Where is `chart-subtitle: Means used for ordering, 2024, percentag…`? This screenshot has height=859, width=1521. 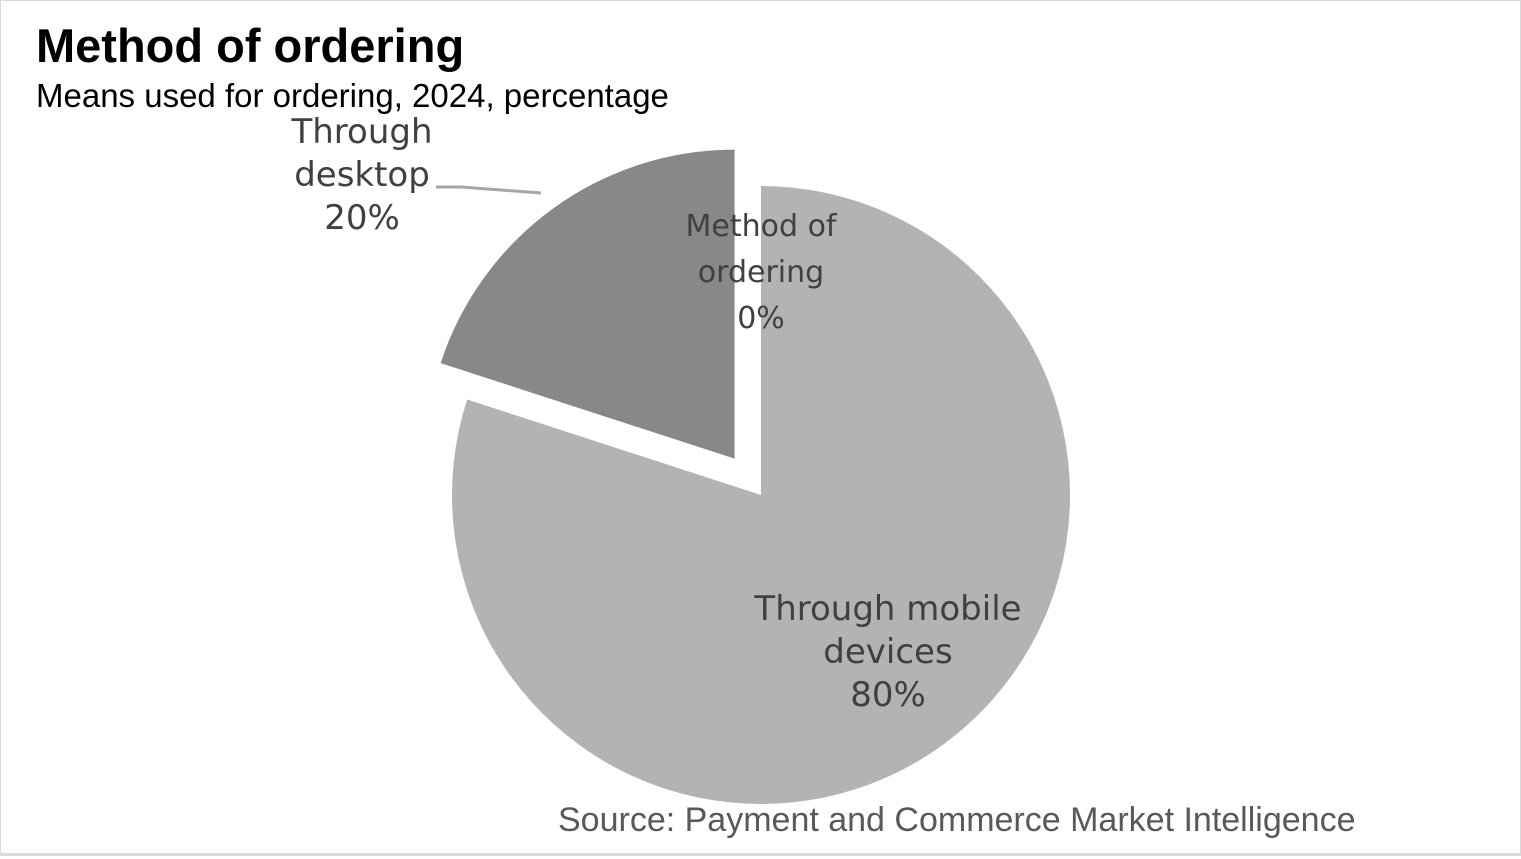
chart-subtitle: Means used for ordering, 2024, percentag… is located at coordinates (352, 95).